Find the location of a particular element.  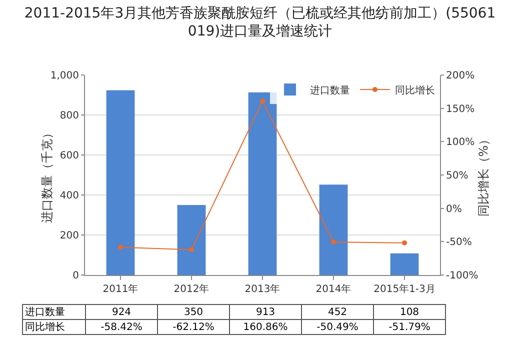

text: 同比增长 is located at coordinates (45, 327).